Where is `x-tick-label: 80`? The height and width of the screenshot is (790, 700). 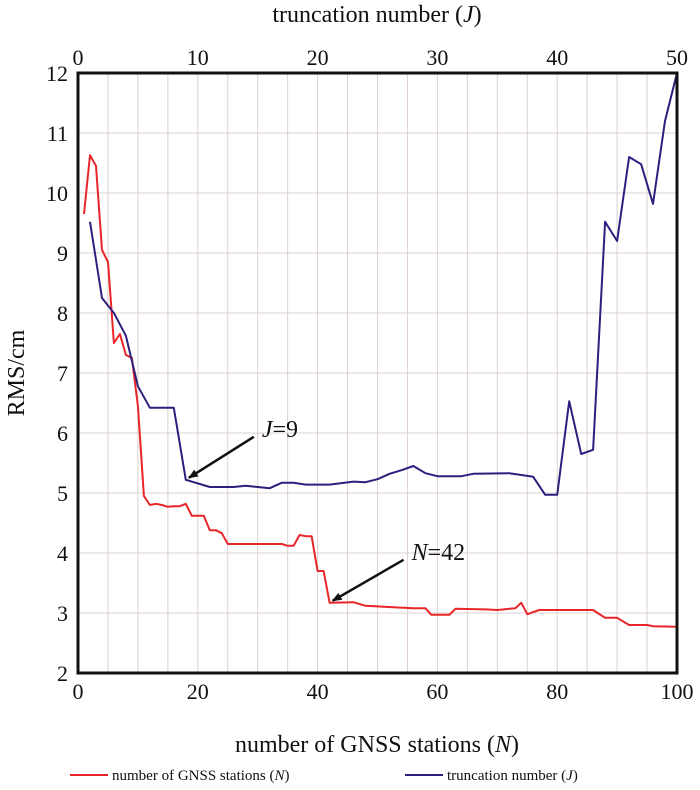
x-tick-label: 80 is located at coordinates (557, 691).